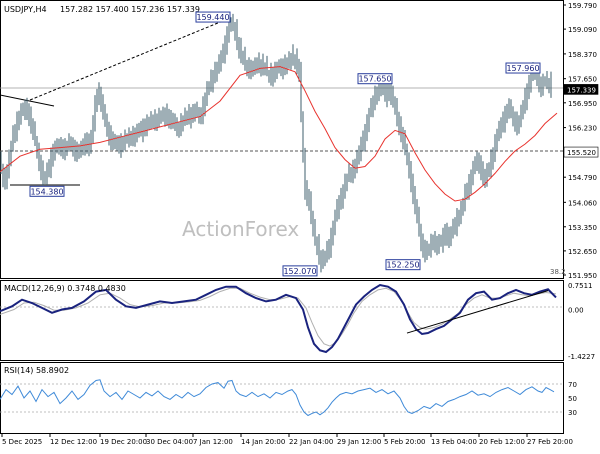  Describe the element at coordinates (582, 252) in the screenshot. I see `price-tick-label: 152.650` at that location.